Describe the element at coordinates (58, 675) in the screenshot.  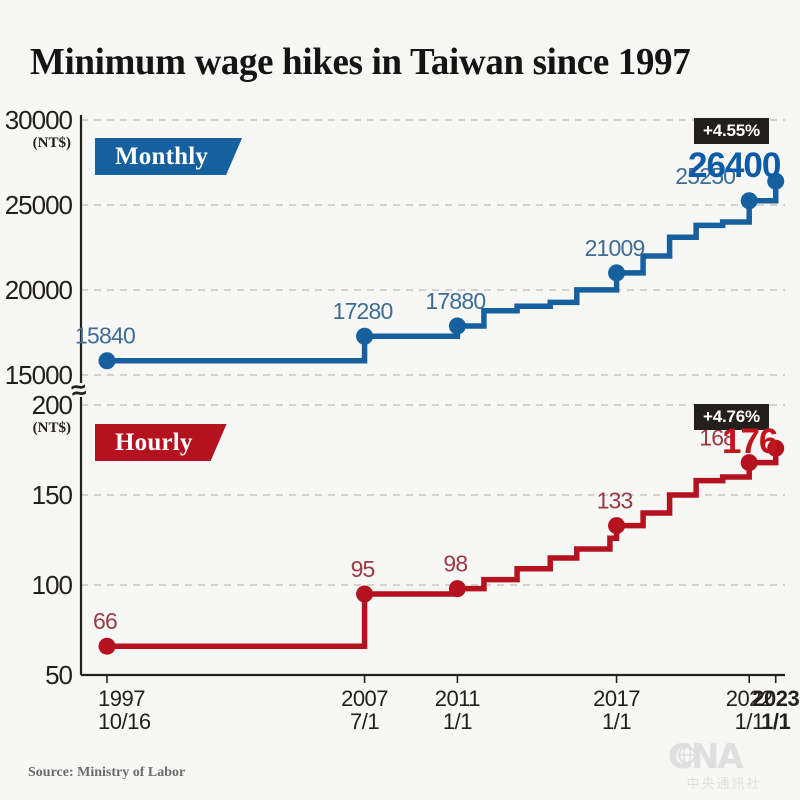
I see `y-axis-tick-hourly: 50` at that location.